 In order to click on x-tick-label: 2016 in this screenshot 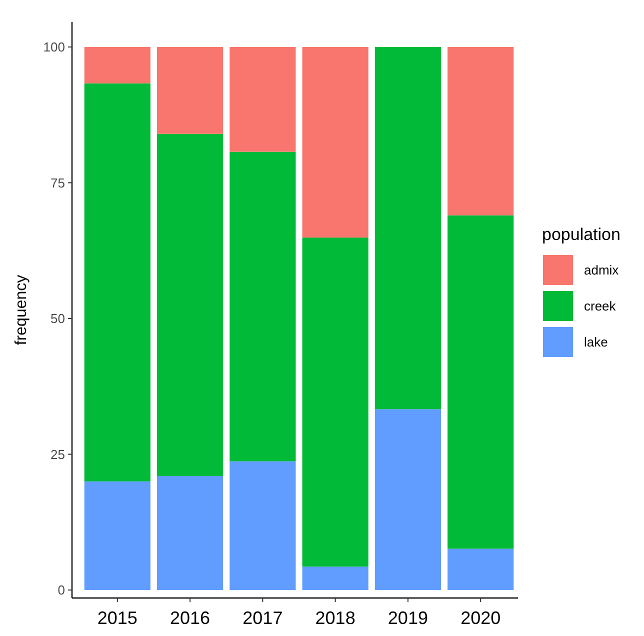, I will do `click(190, 618)`.